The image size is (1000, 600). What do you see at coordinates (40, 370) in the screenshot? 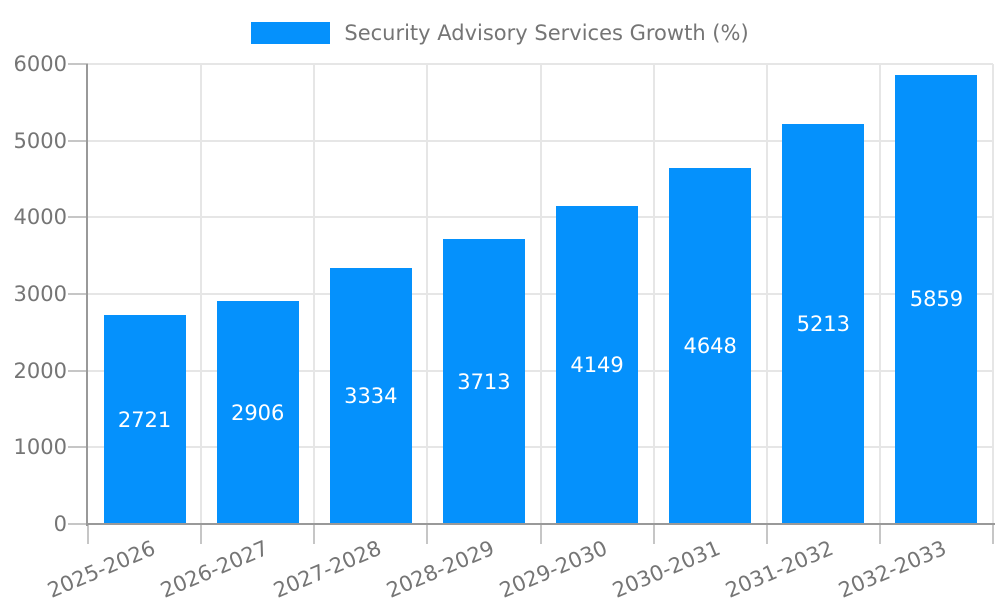
I see `y-tick-label: 2000` at bounding box center [40, 370].